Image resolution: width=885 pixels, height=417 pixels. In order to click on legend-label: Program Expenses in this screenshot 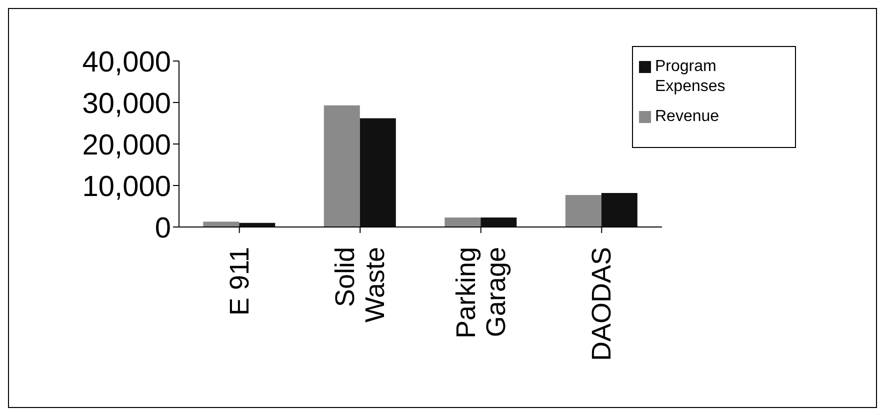, I will do `click(690, 77)`.